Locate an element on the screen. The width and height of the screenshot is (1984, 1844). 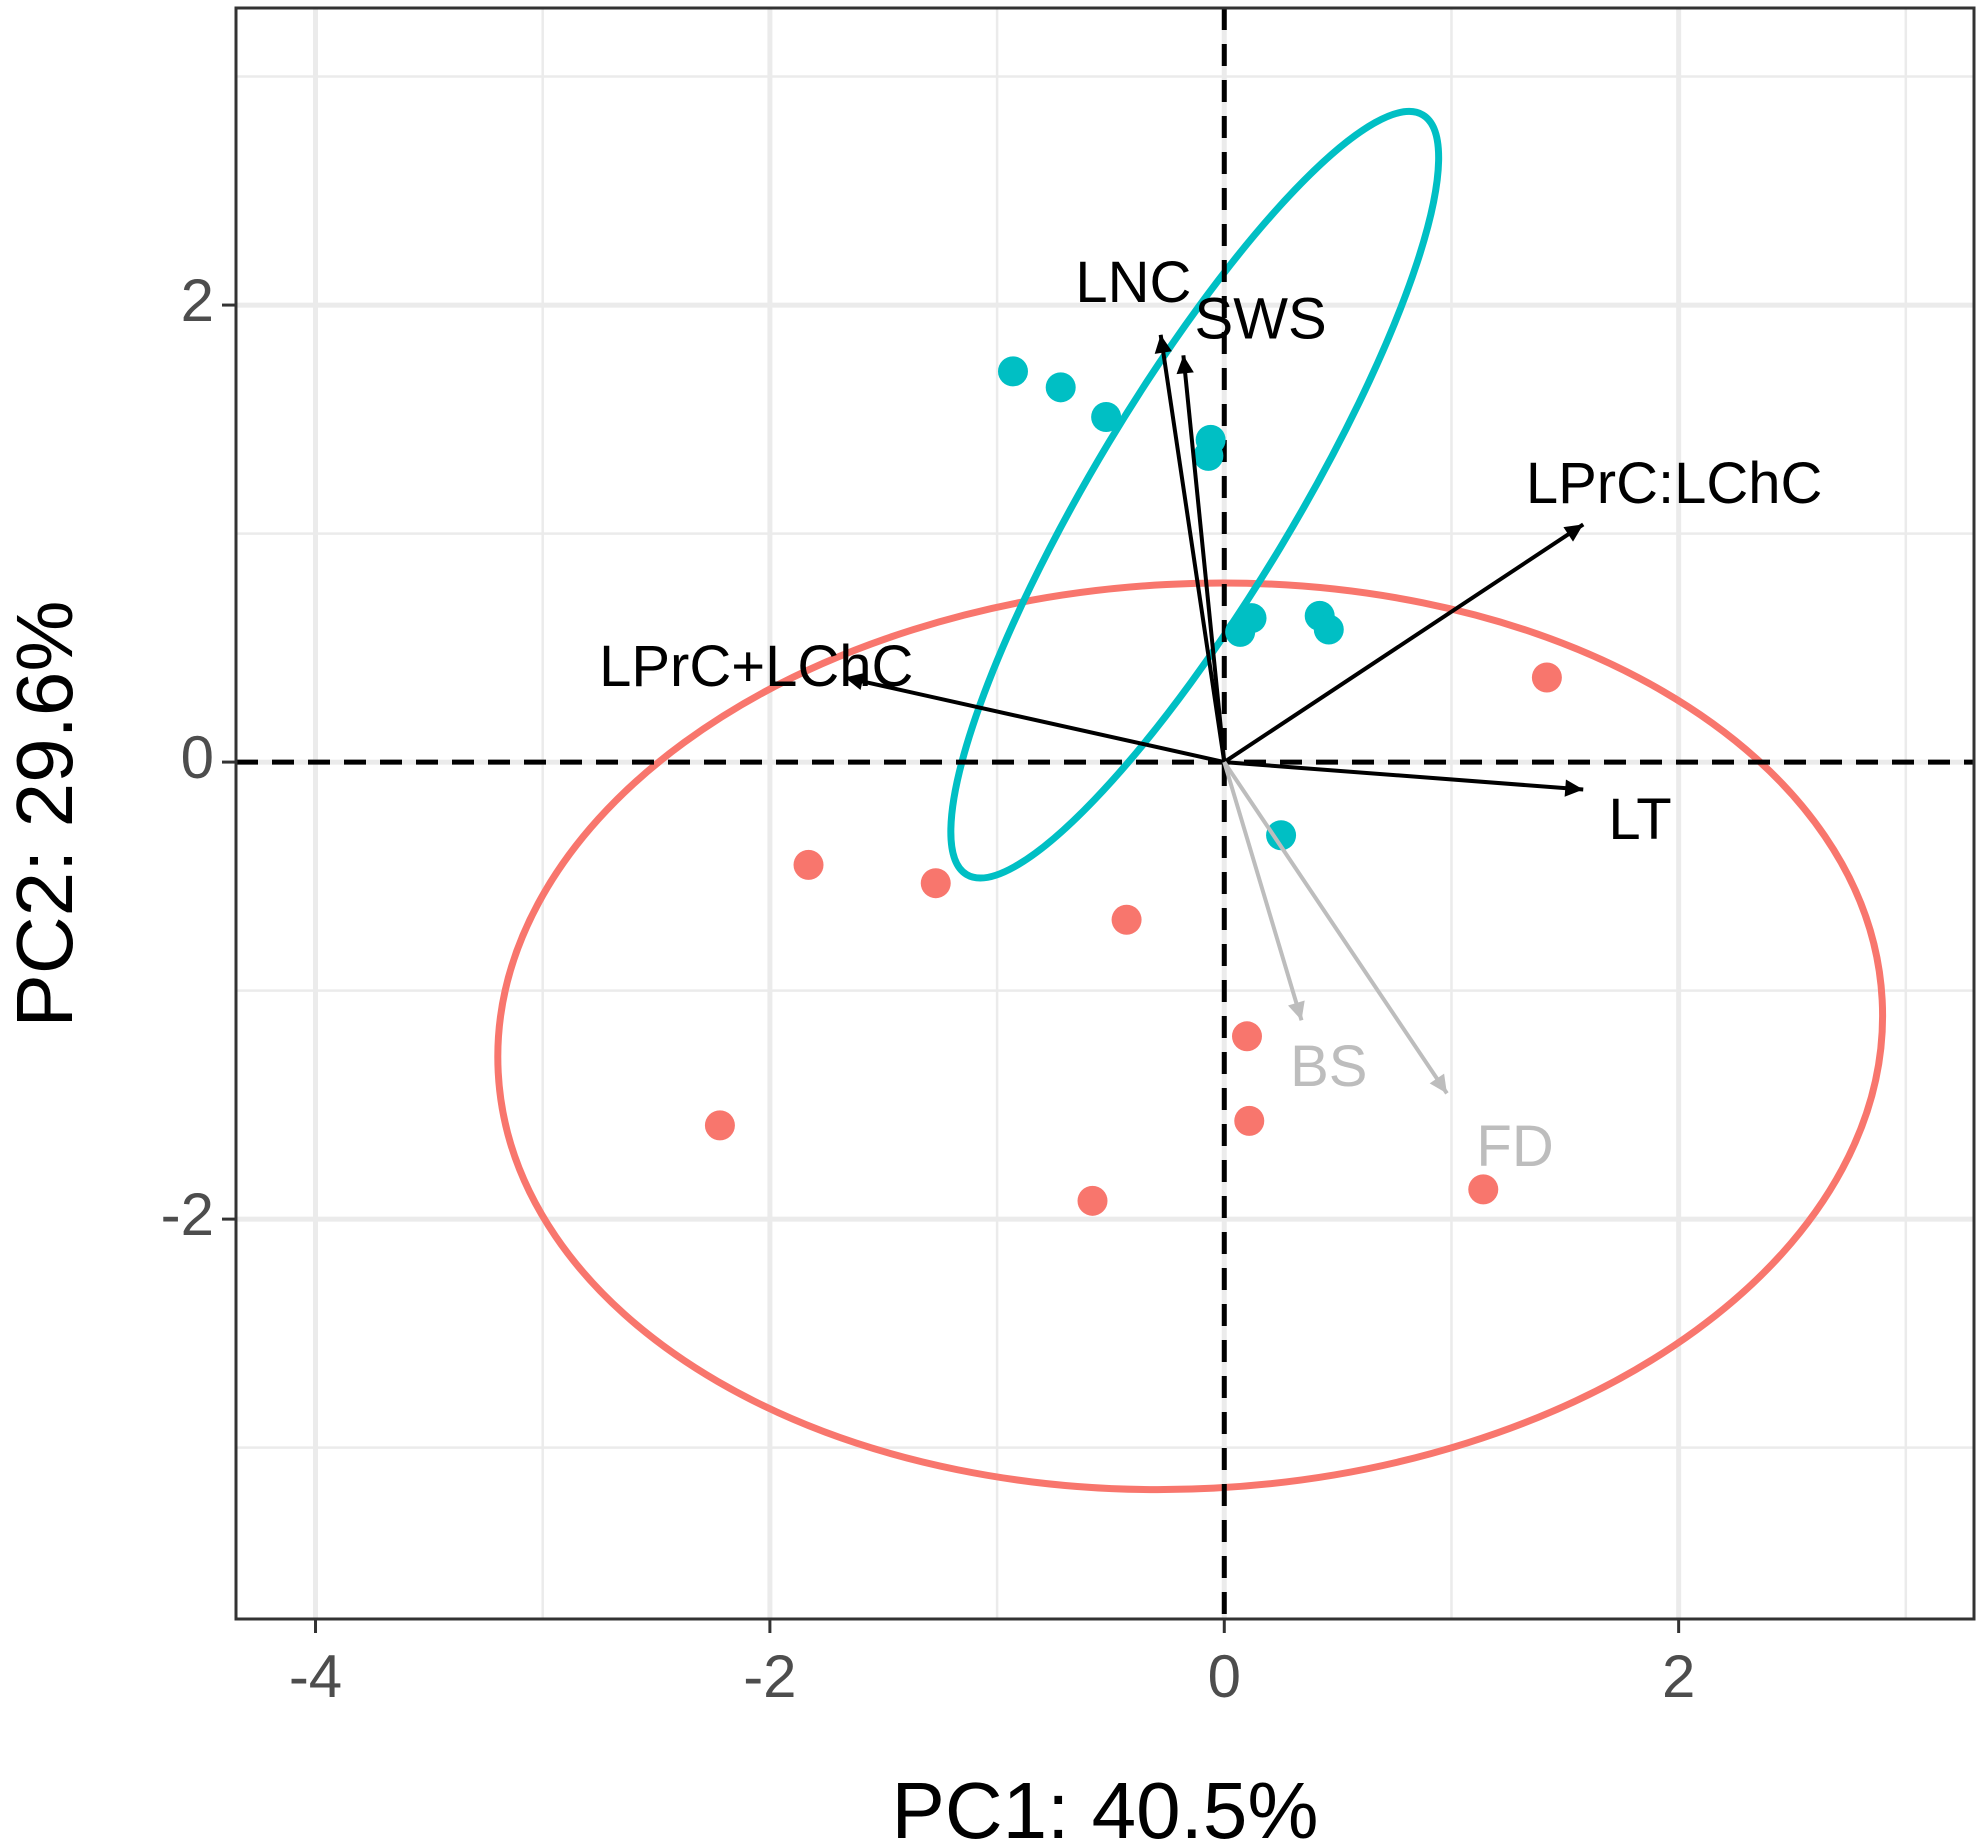
vector-bs: BS is located at coordinates (1294, 930).